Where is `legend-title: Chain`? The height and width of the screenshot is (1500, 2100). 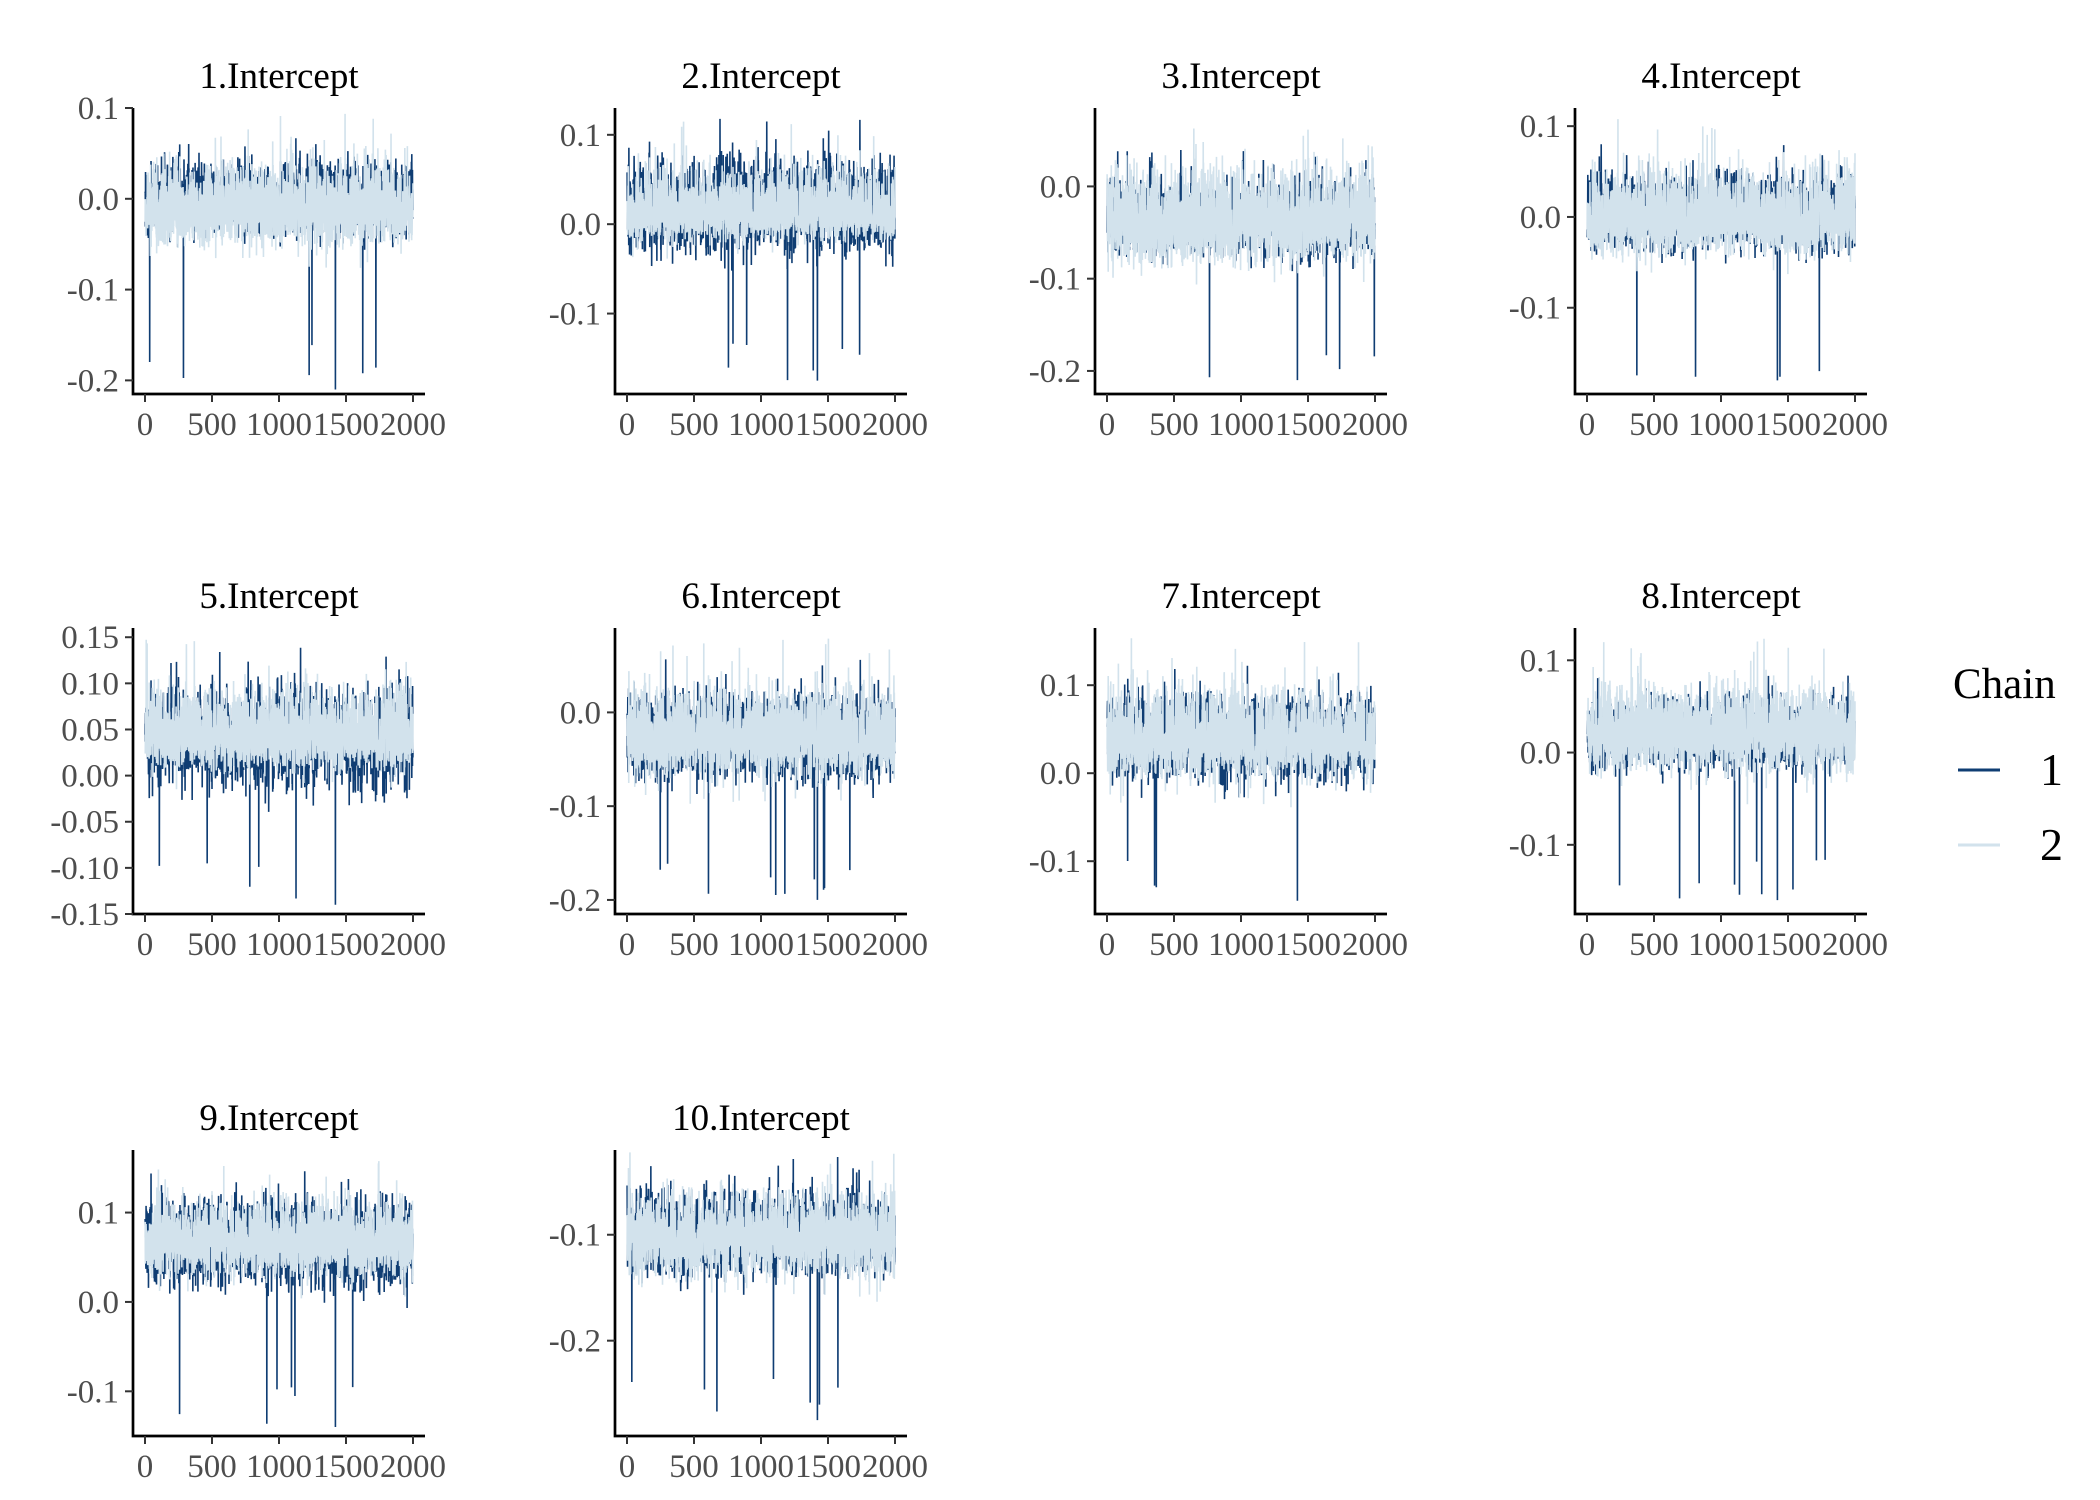 legend-title: Chain is located at coordinates (2004, 684).